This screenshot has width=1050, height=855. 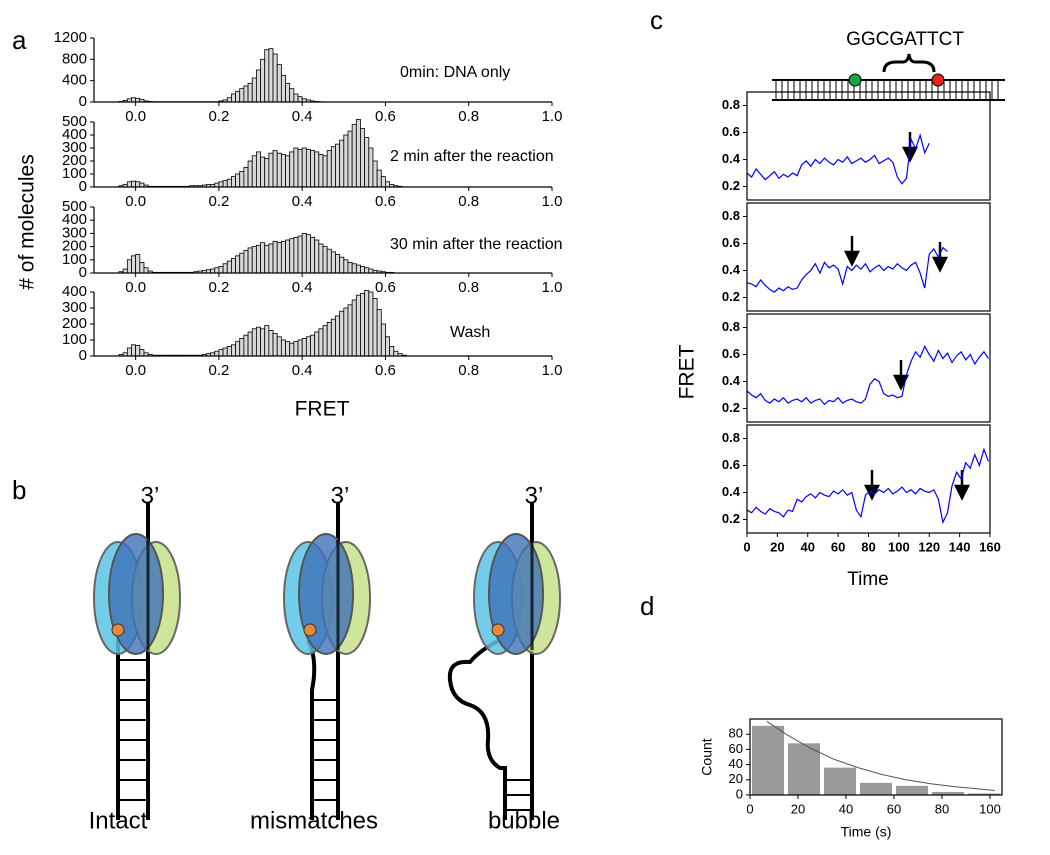 What do you see at coordinates (468, 201) in the screenshot?
I see `x-tick-label: 0.8` at bounding box center [468, 201].